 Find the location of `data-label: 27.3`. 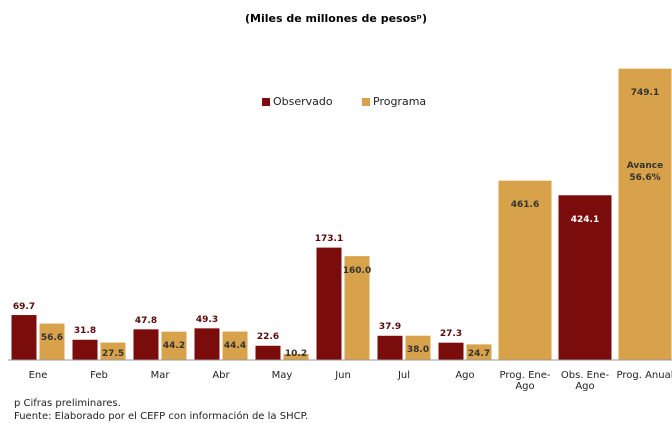

data-label: 27.3 is located at coordinates (451, 334).